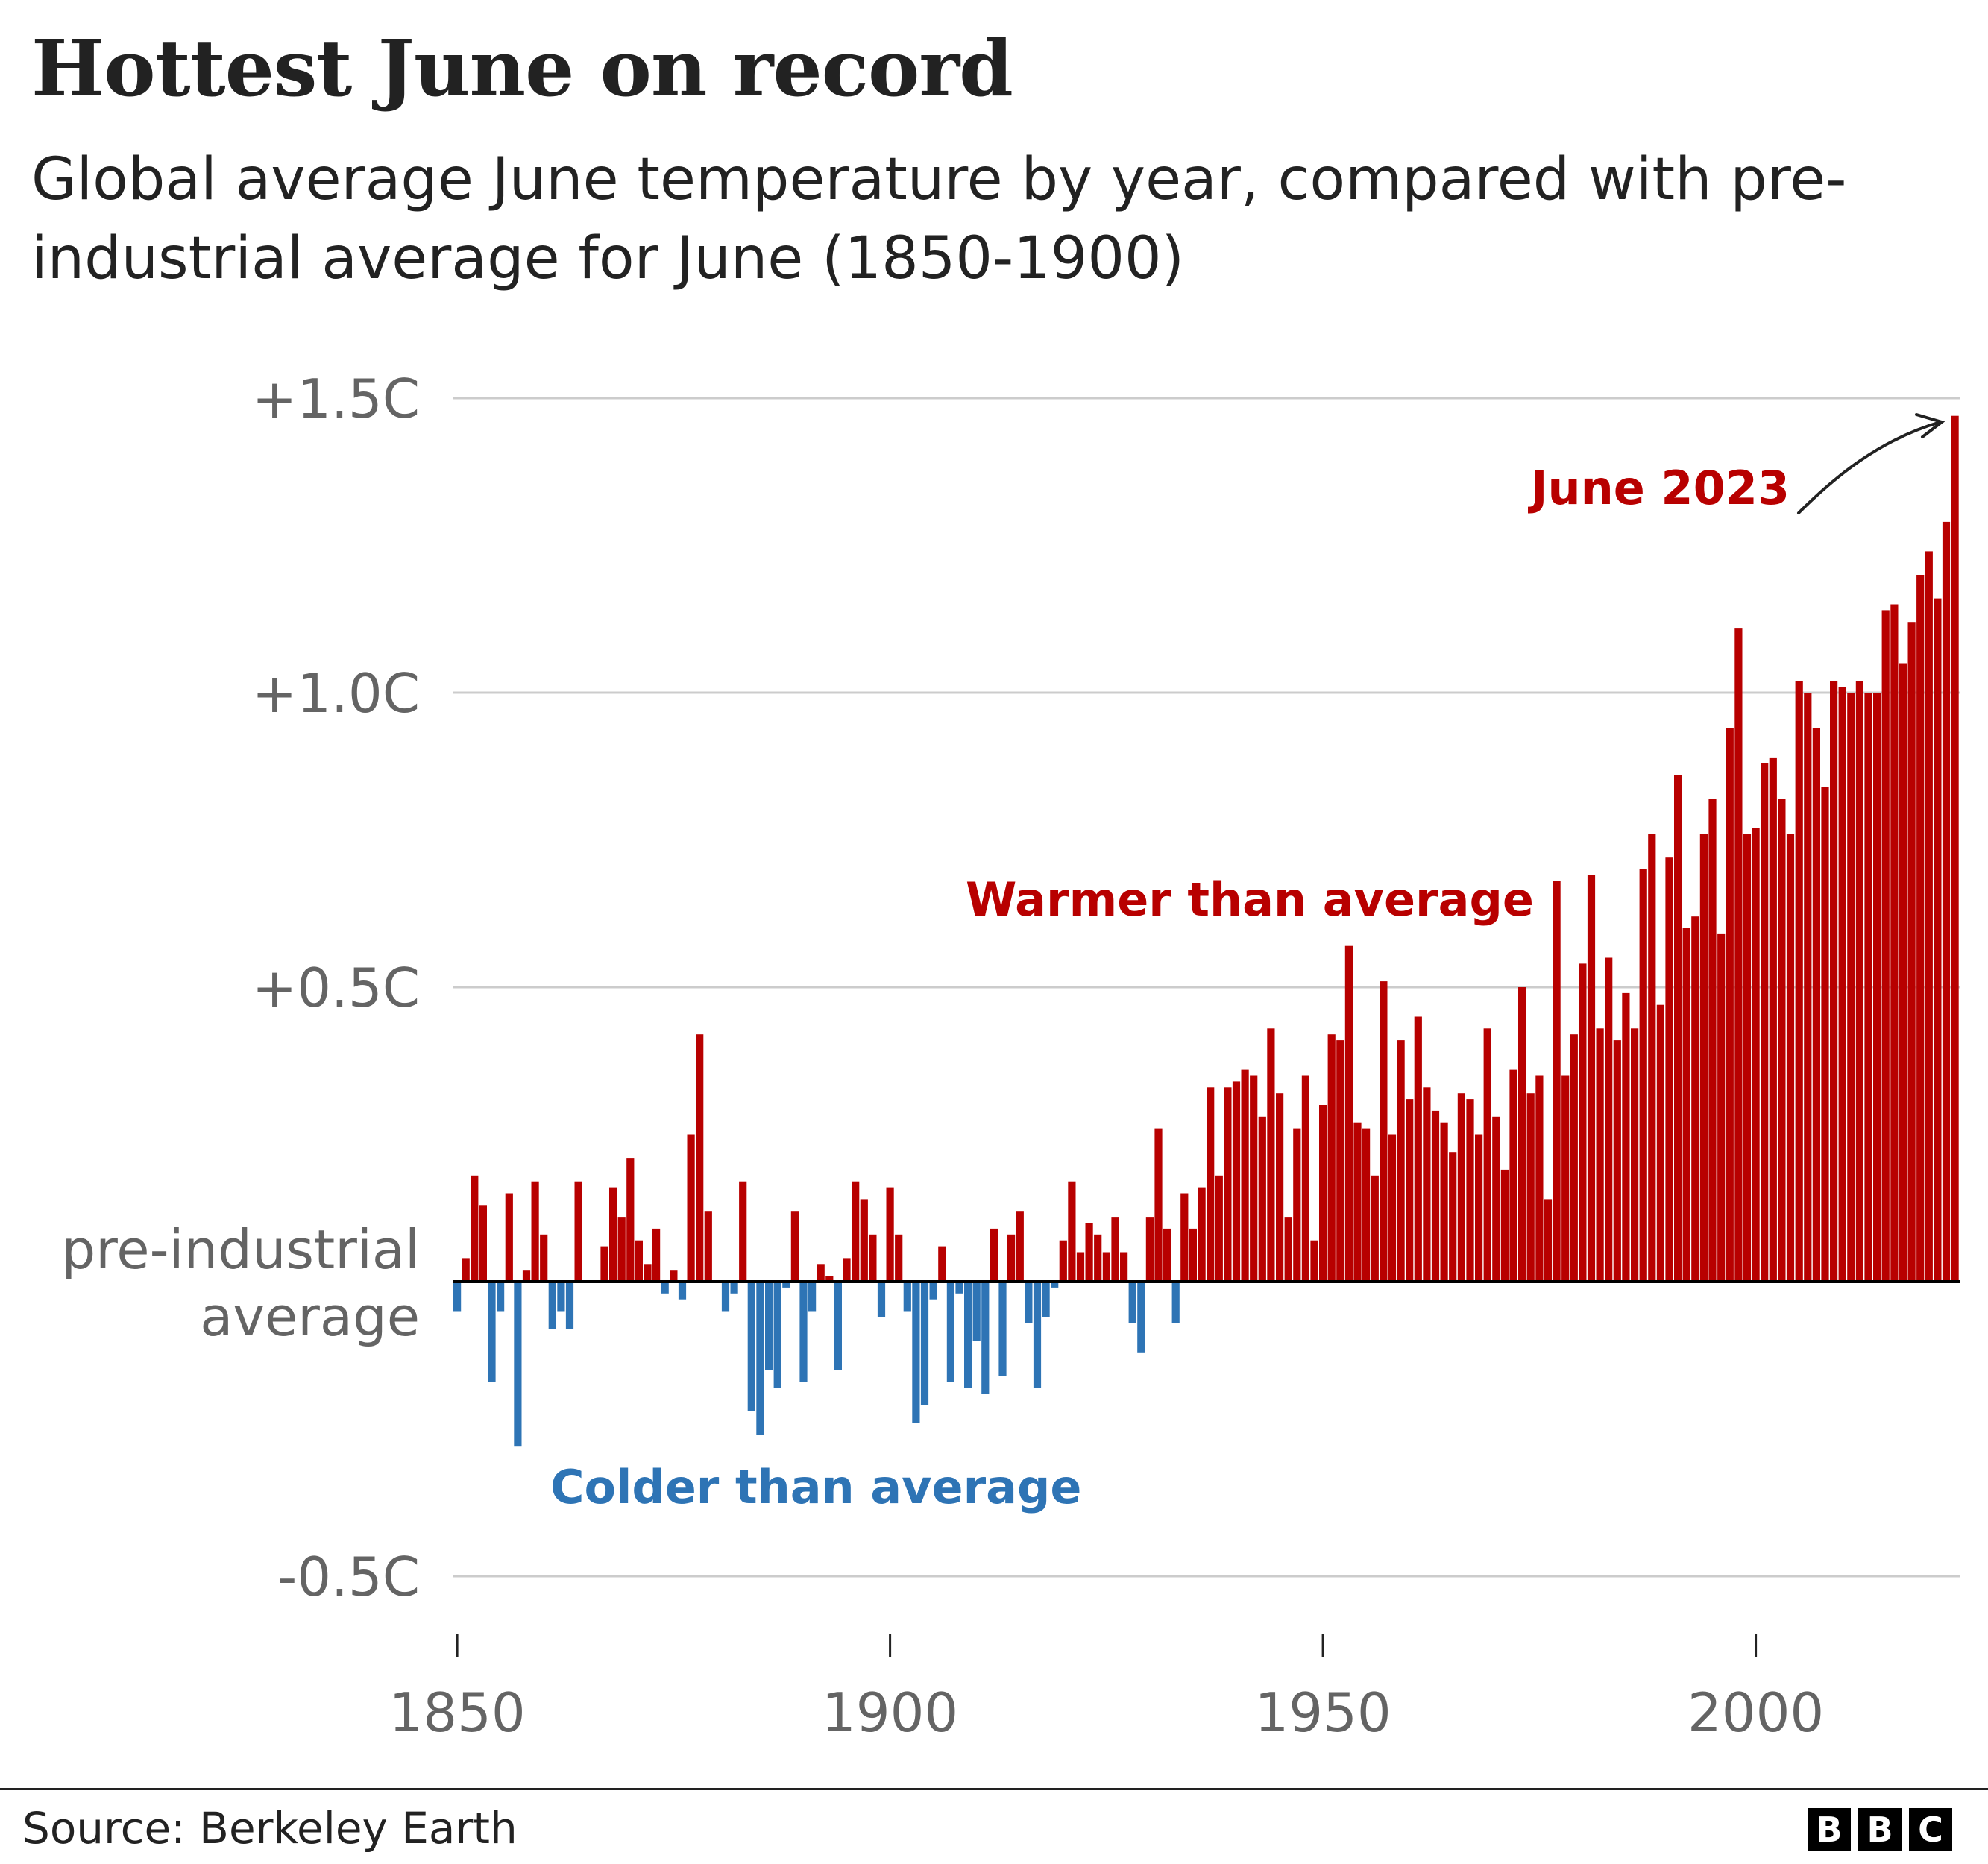  I want to click on bar-1992, so click(1686, 1105).